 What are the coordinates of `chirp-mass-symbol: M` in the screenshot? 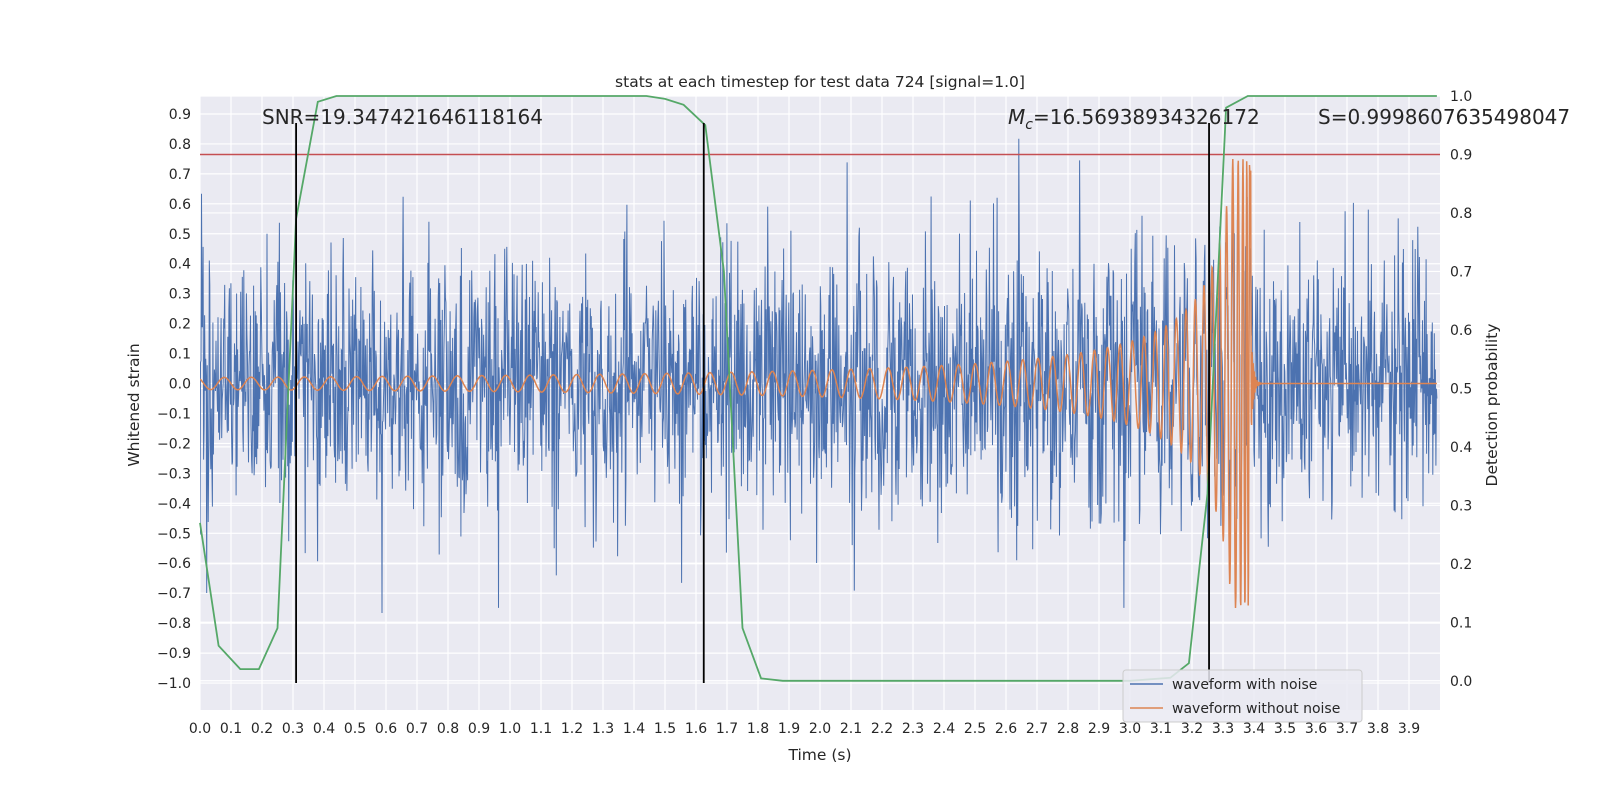 It's located at (1016, 117).